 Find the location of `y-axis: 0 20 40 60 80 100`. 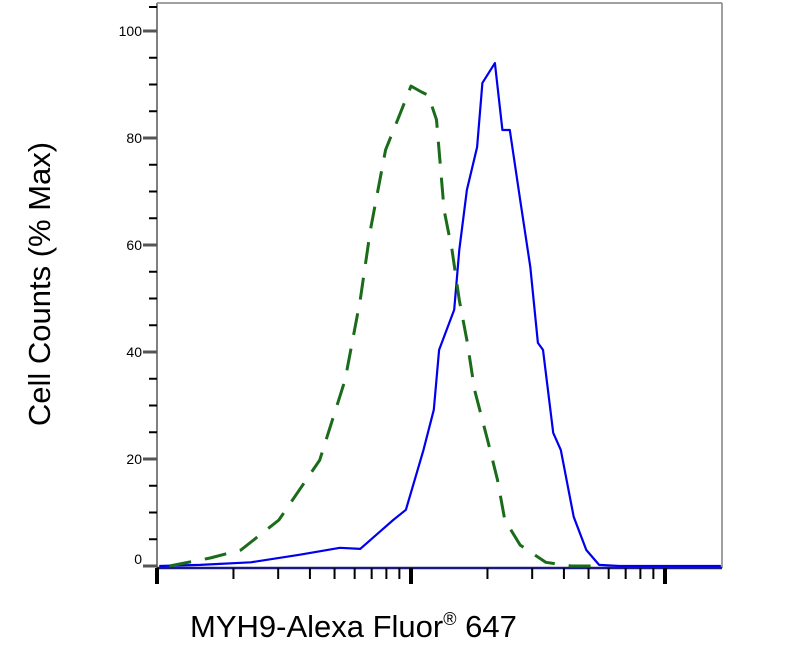

y-axis: 0 20 40 60 80 100 is located at coordinates (138, 287).